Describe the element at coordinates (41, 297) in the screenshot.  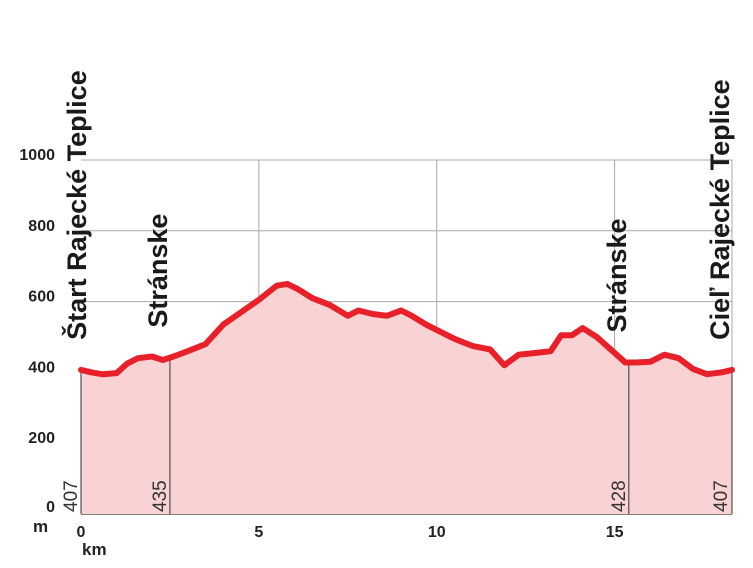
I see `y-tick-label: 600` at that location.